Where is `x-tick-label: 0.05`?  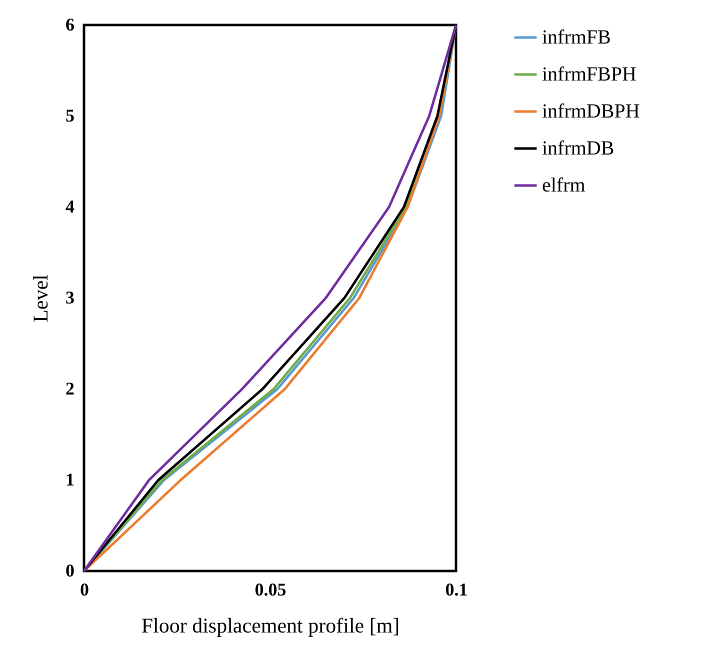
x-tick-label: 0.05 is located at coordinates (270, 590).